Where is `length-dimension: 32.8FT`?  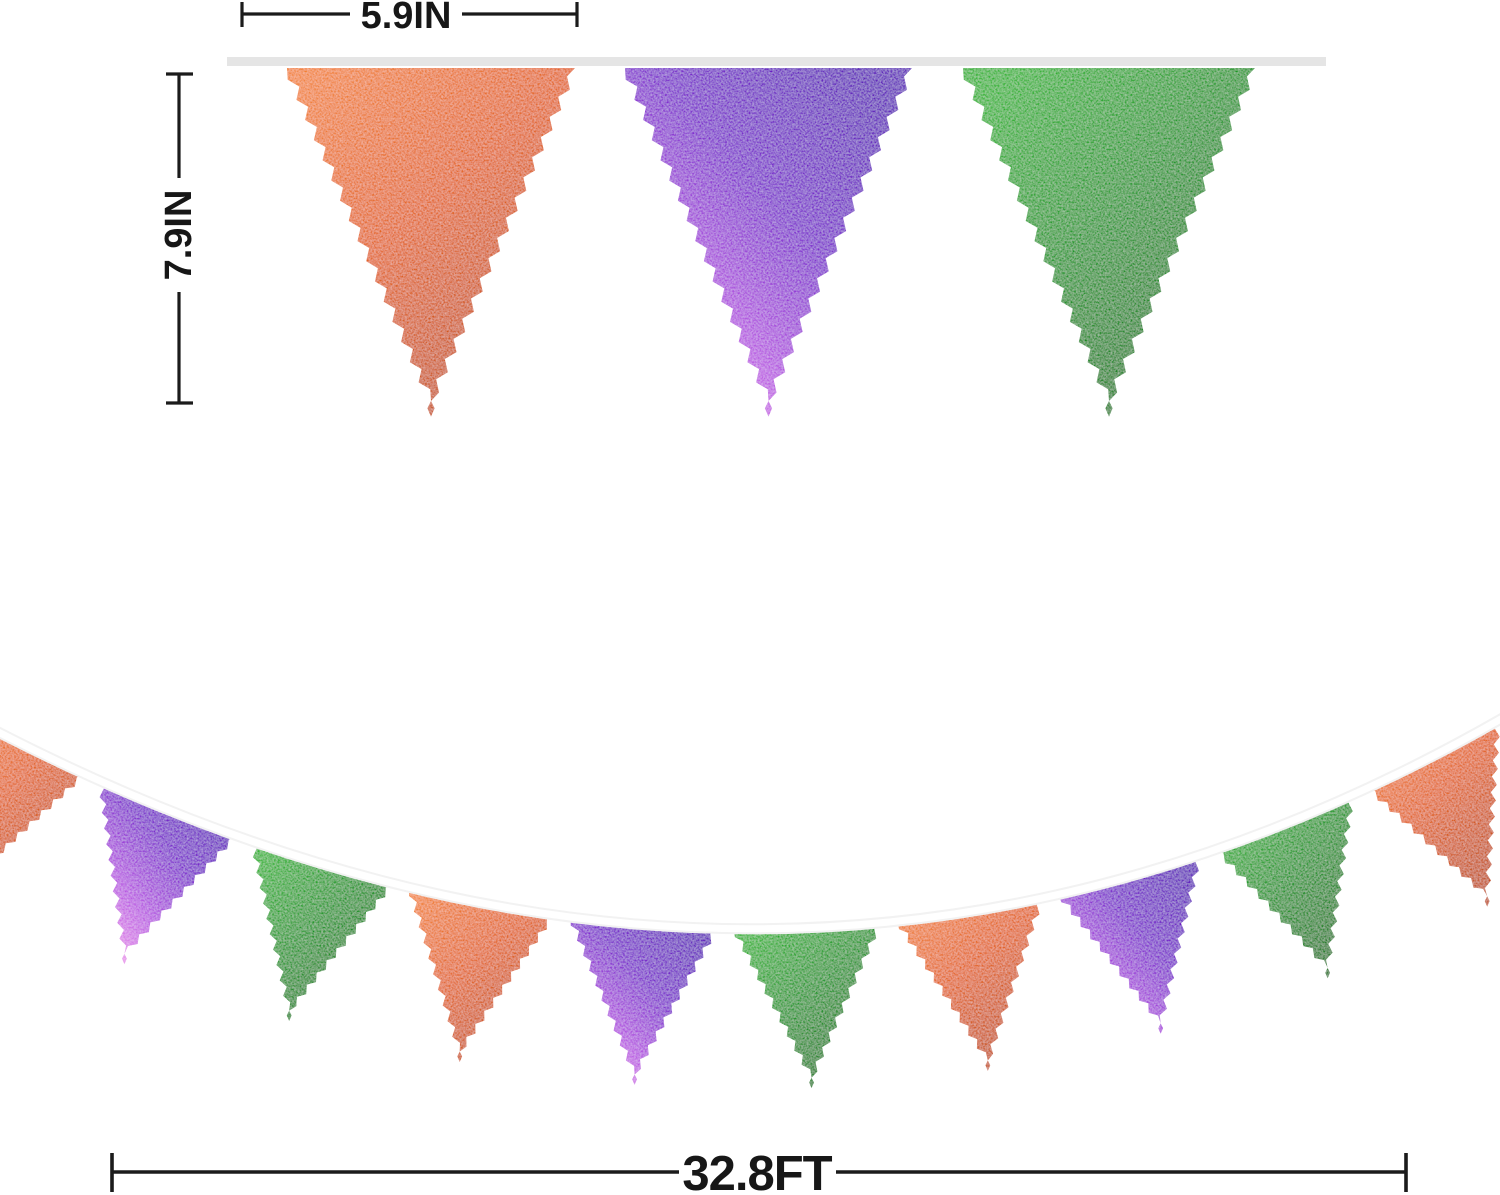 length-dimension: 32.8FT is located at coordinates (759, 1171).